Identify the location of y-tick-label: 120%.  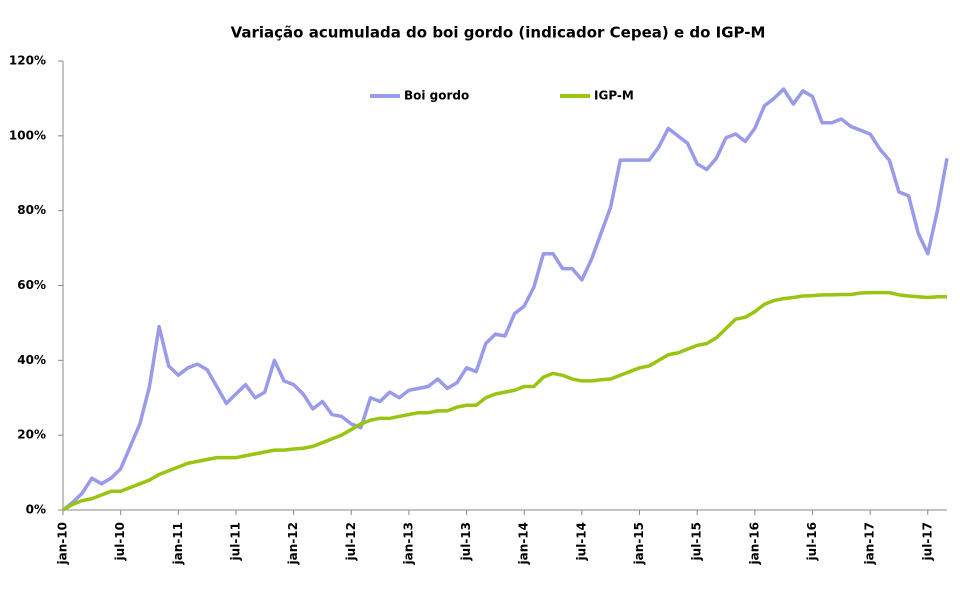
(27, 61).